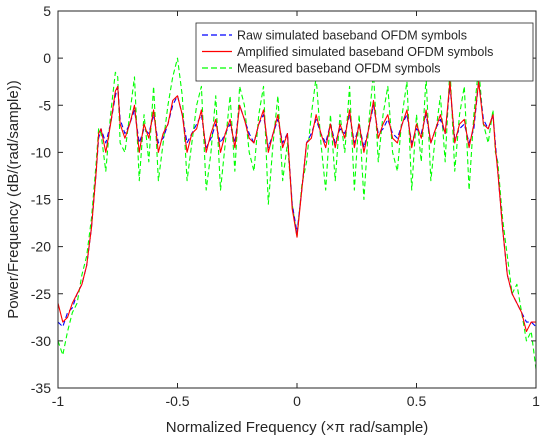 This screenshot has height=445, width=550. I want to click on y-tick-label: -5, so click(45, 105).